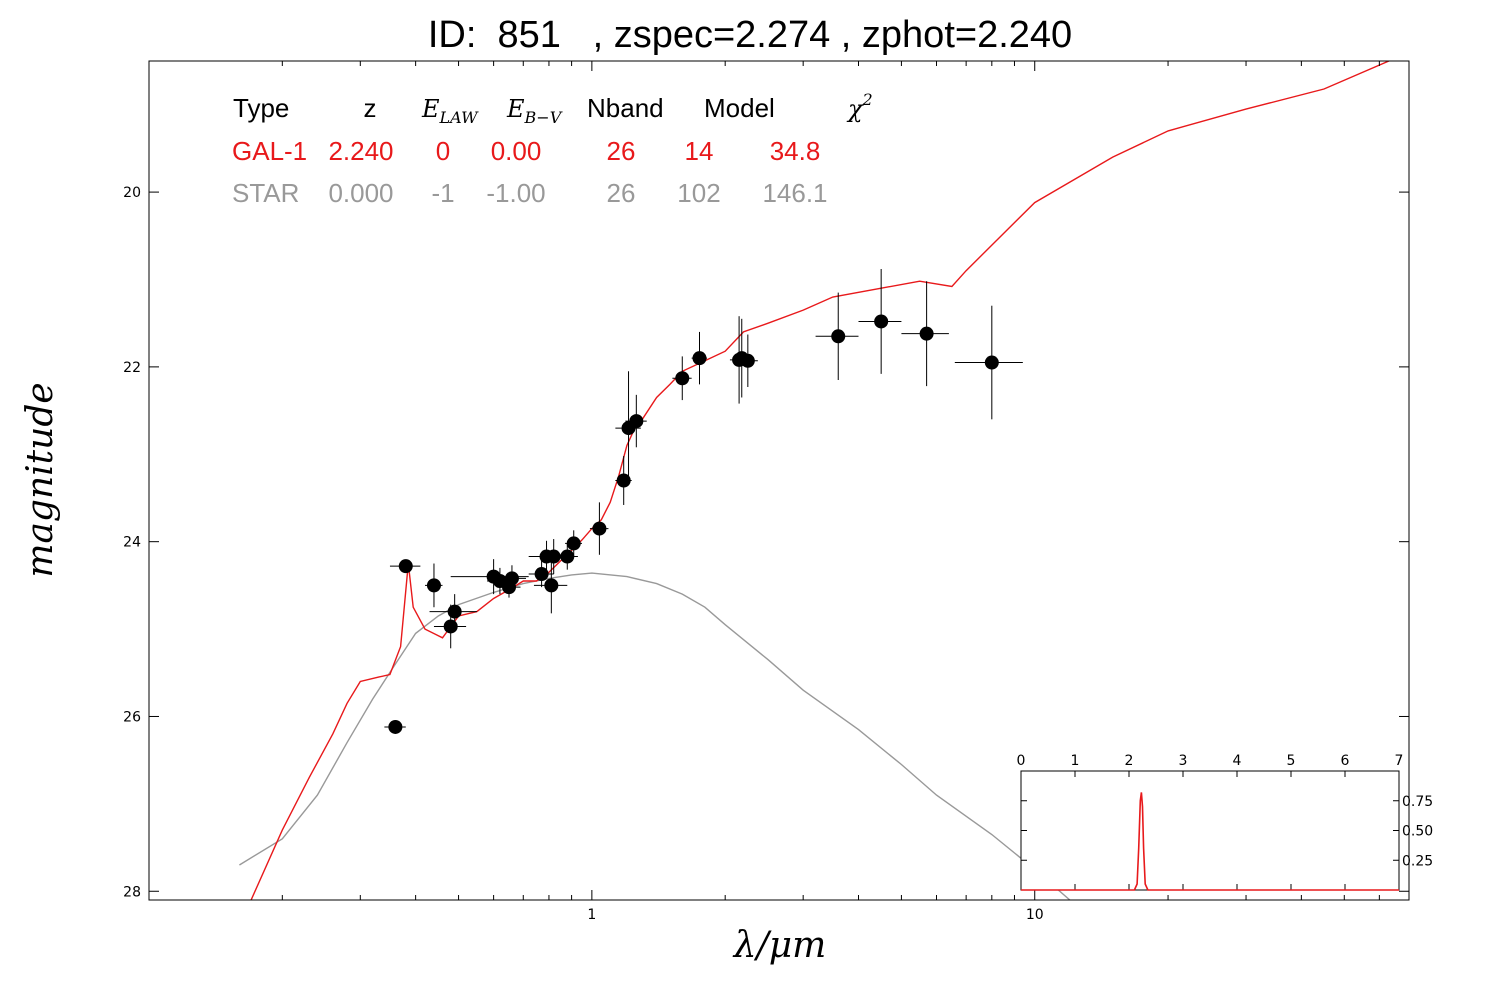 The height and width of the screenshot is (1000, 1500). What do you see at coordinates (1417, 832) in the screenshot?
I see `inset-y-tick-label: 0.50` at bounding box center [1417, 832].